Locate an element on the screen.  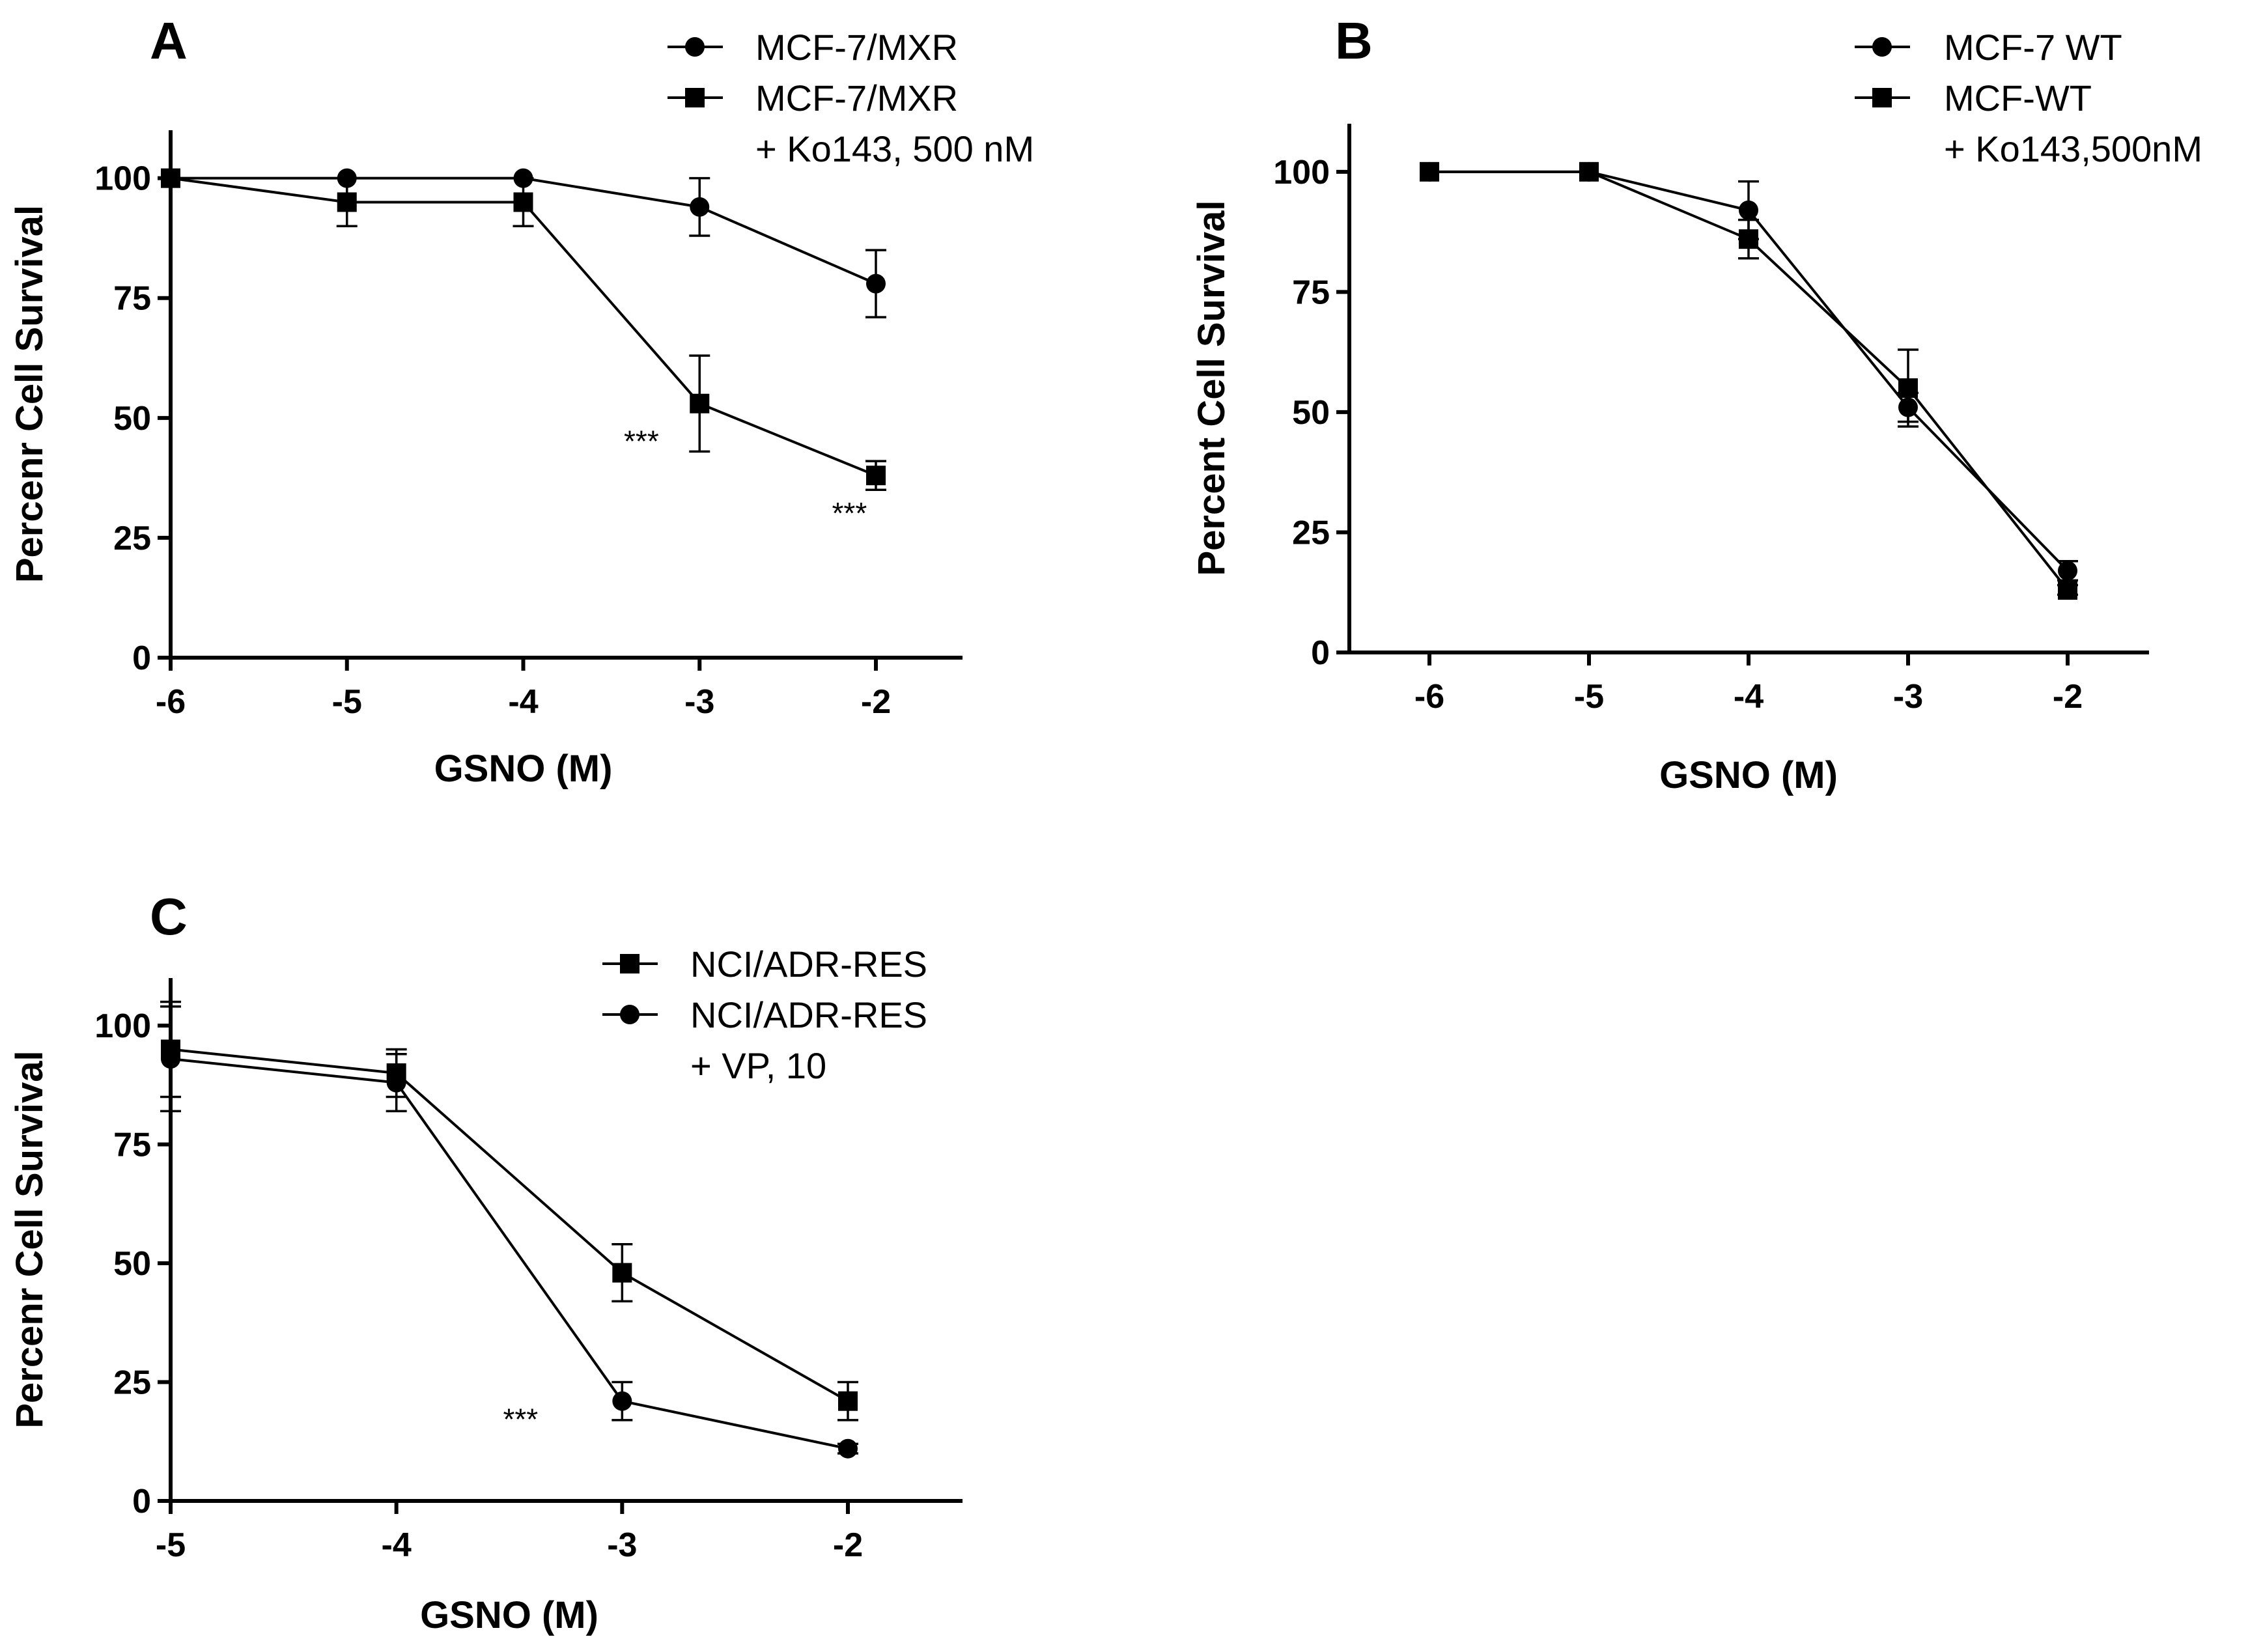
legend-entry: MCF-7/MXR + Ko143, 500 nM is located at coordinates (851, 123).